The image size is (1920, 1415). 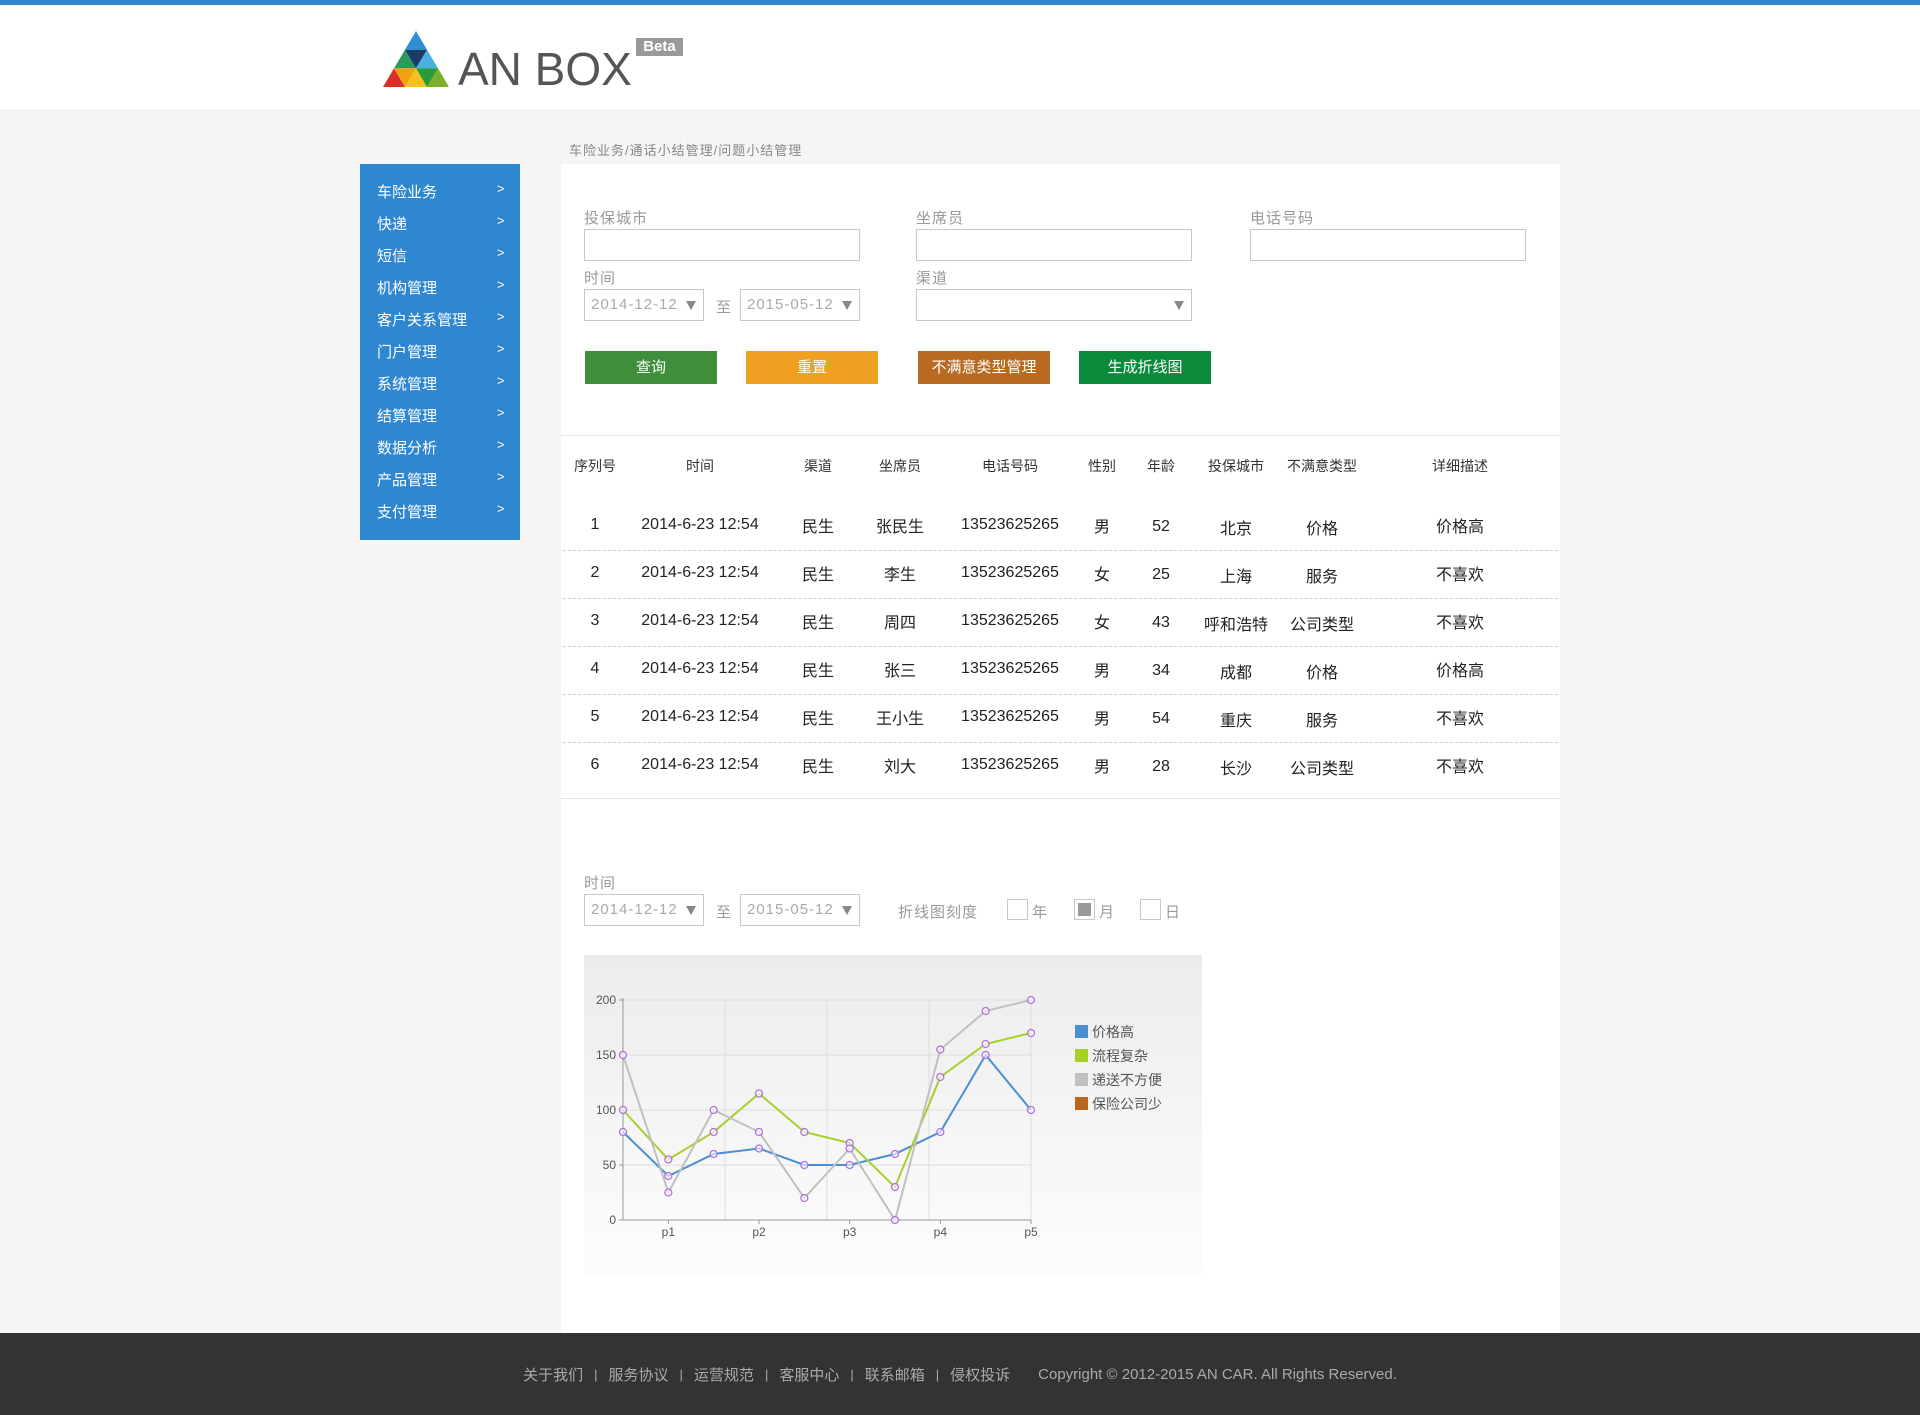 What do you see at coordinates (900, 527) in the screenshot?
I see `table-cell: 张民生` at bounding box center [900, 527].